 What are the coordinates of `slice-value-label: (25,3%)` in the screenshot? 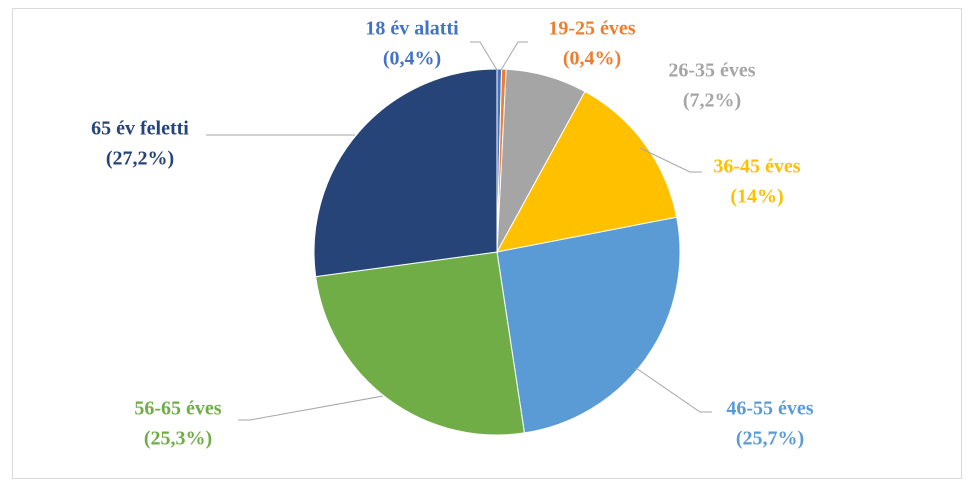 It's located at (178, 439).